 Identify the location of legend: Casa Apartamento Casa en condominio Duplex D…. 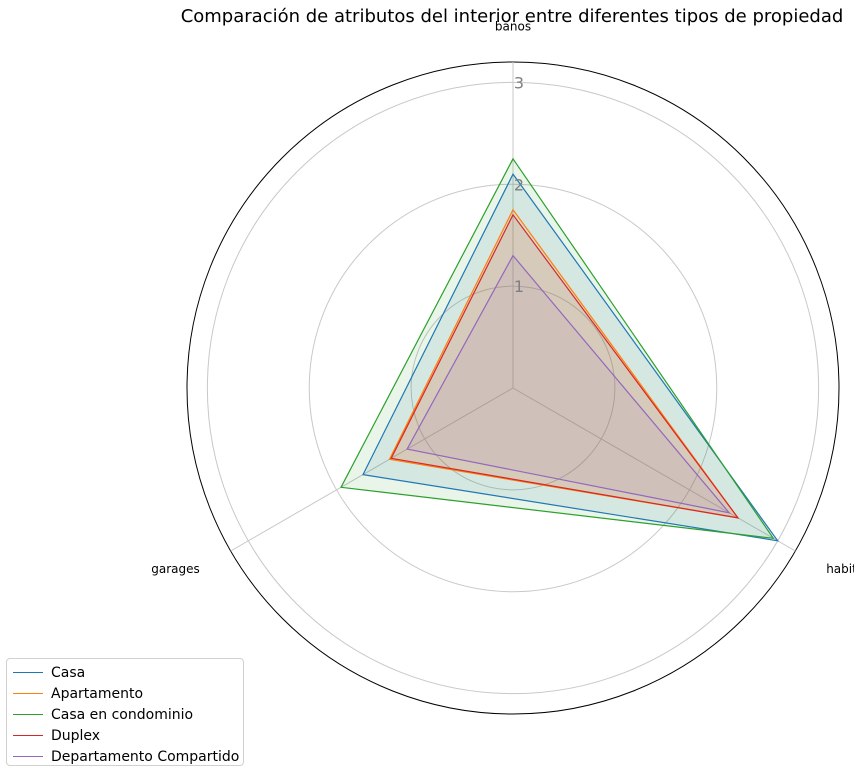
(125, 712).